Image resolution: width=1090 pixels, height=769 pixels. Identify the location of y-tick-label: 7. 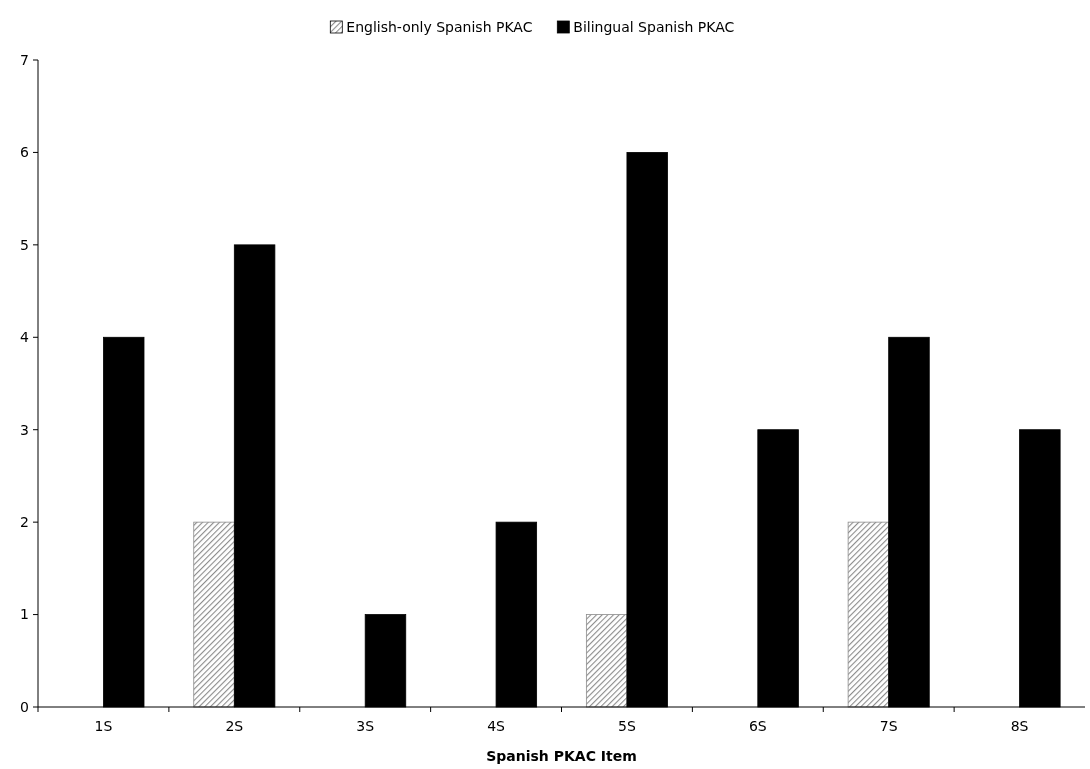
(24, 59).